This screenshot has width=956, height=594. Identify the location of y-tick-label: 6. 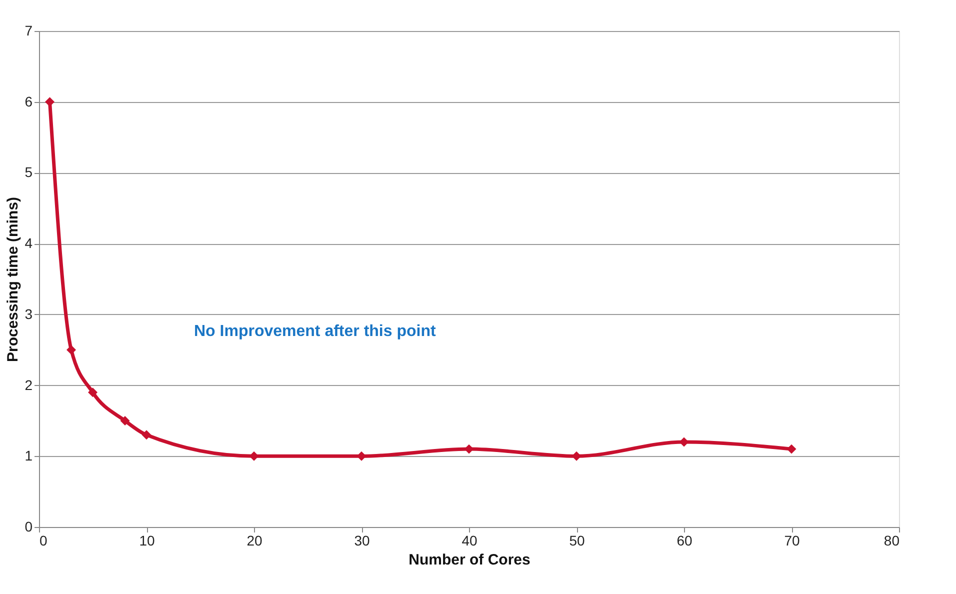
(28, 101).